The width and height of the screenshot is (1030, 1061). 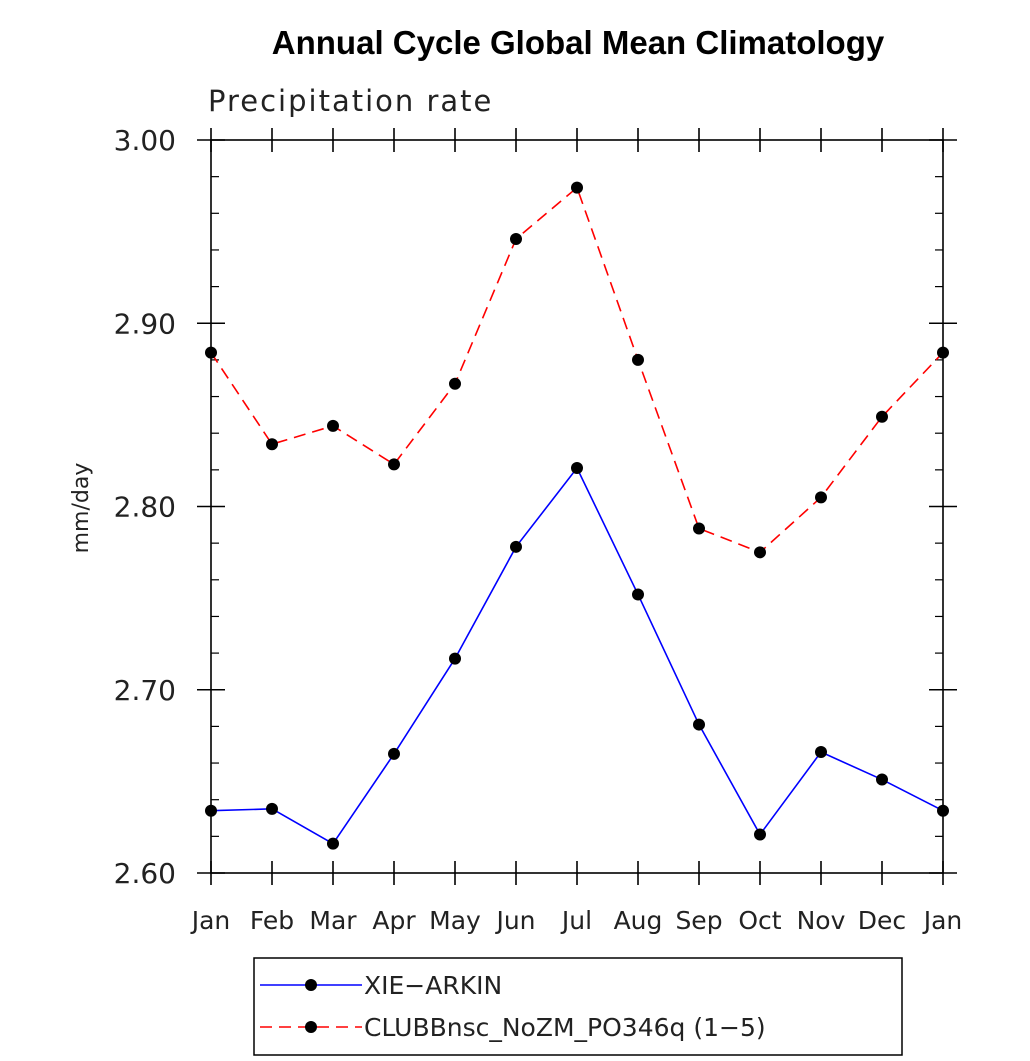 What do you see at coordinates (145, 140) in the screenshot?
I see `y-tick-label: 3.00` at bounding box center [145, 140].